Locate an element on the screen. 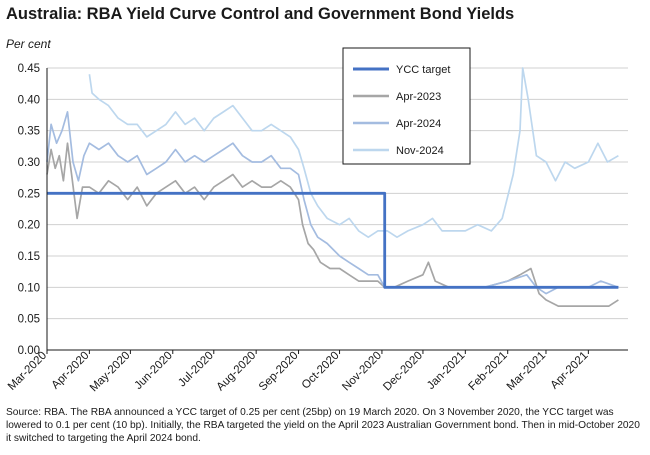 The width and height of the screenshot is (650, 455). x-tick-label: Oct-2020 is located at coordinates (321, 371).